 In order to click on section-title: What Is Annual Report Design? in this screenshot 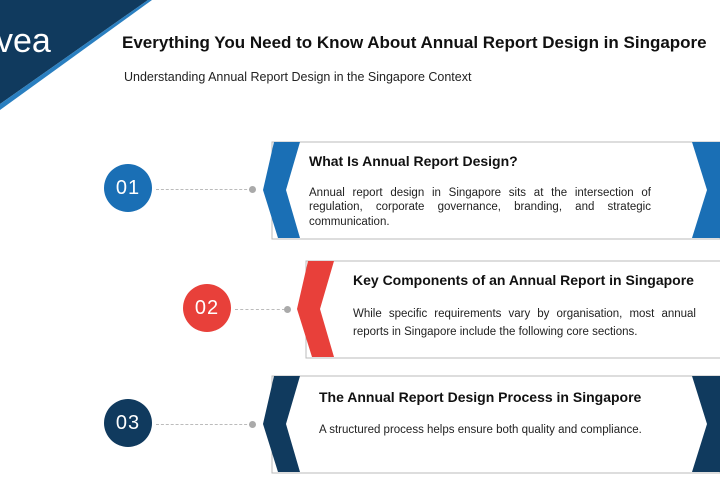, I will do `click(413, 161)`.